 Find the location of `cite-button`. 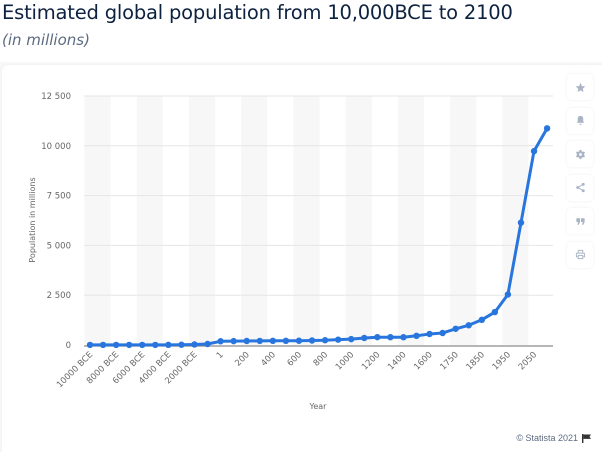

cite-button is located at coordinates (580, 221).